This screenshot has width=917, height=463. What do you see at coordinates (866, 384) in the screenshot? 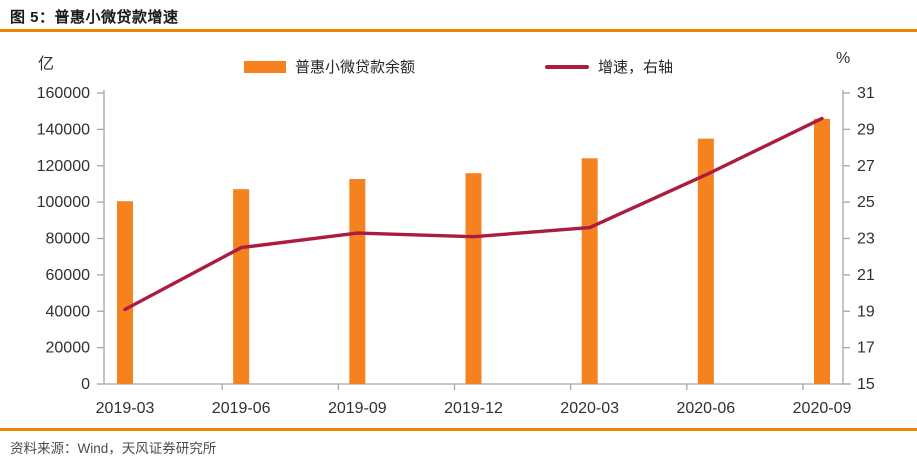
I see `right-axis-label: 15` at bounding box center [866, 384].